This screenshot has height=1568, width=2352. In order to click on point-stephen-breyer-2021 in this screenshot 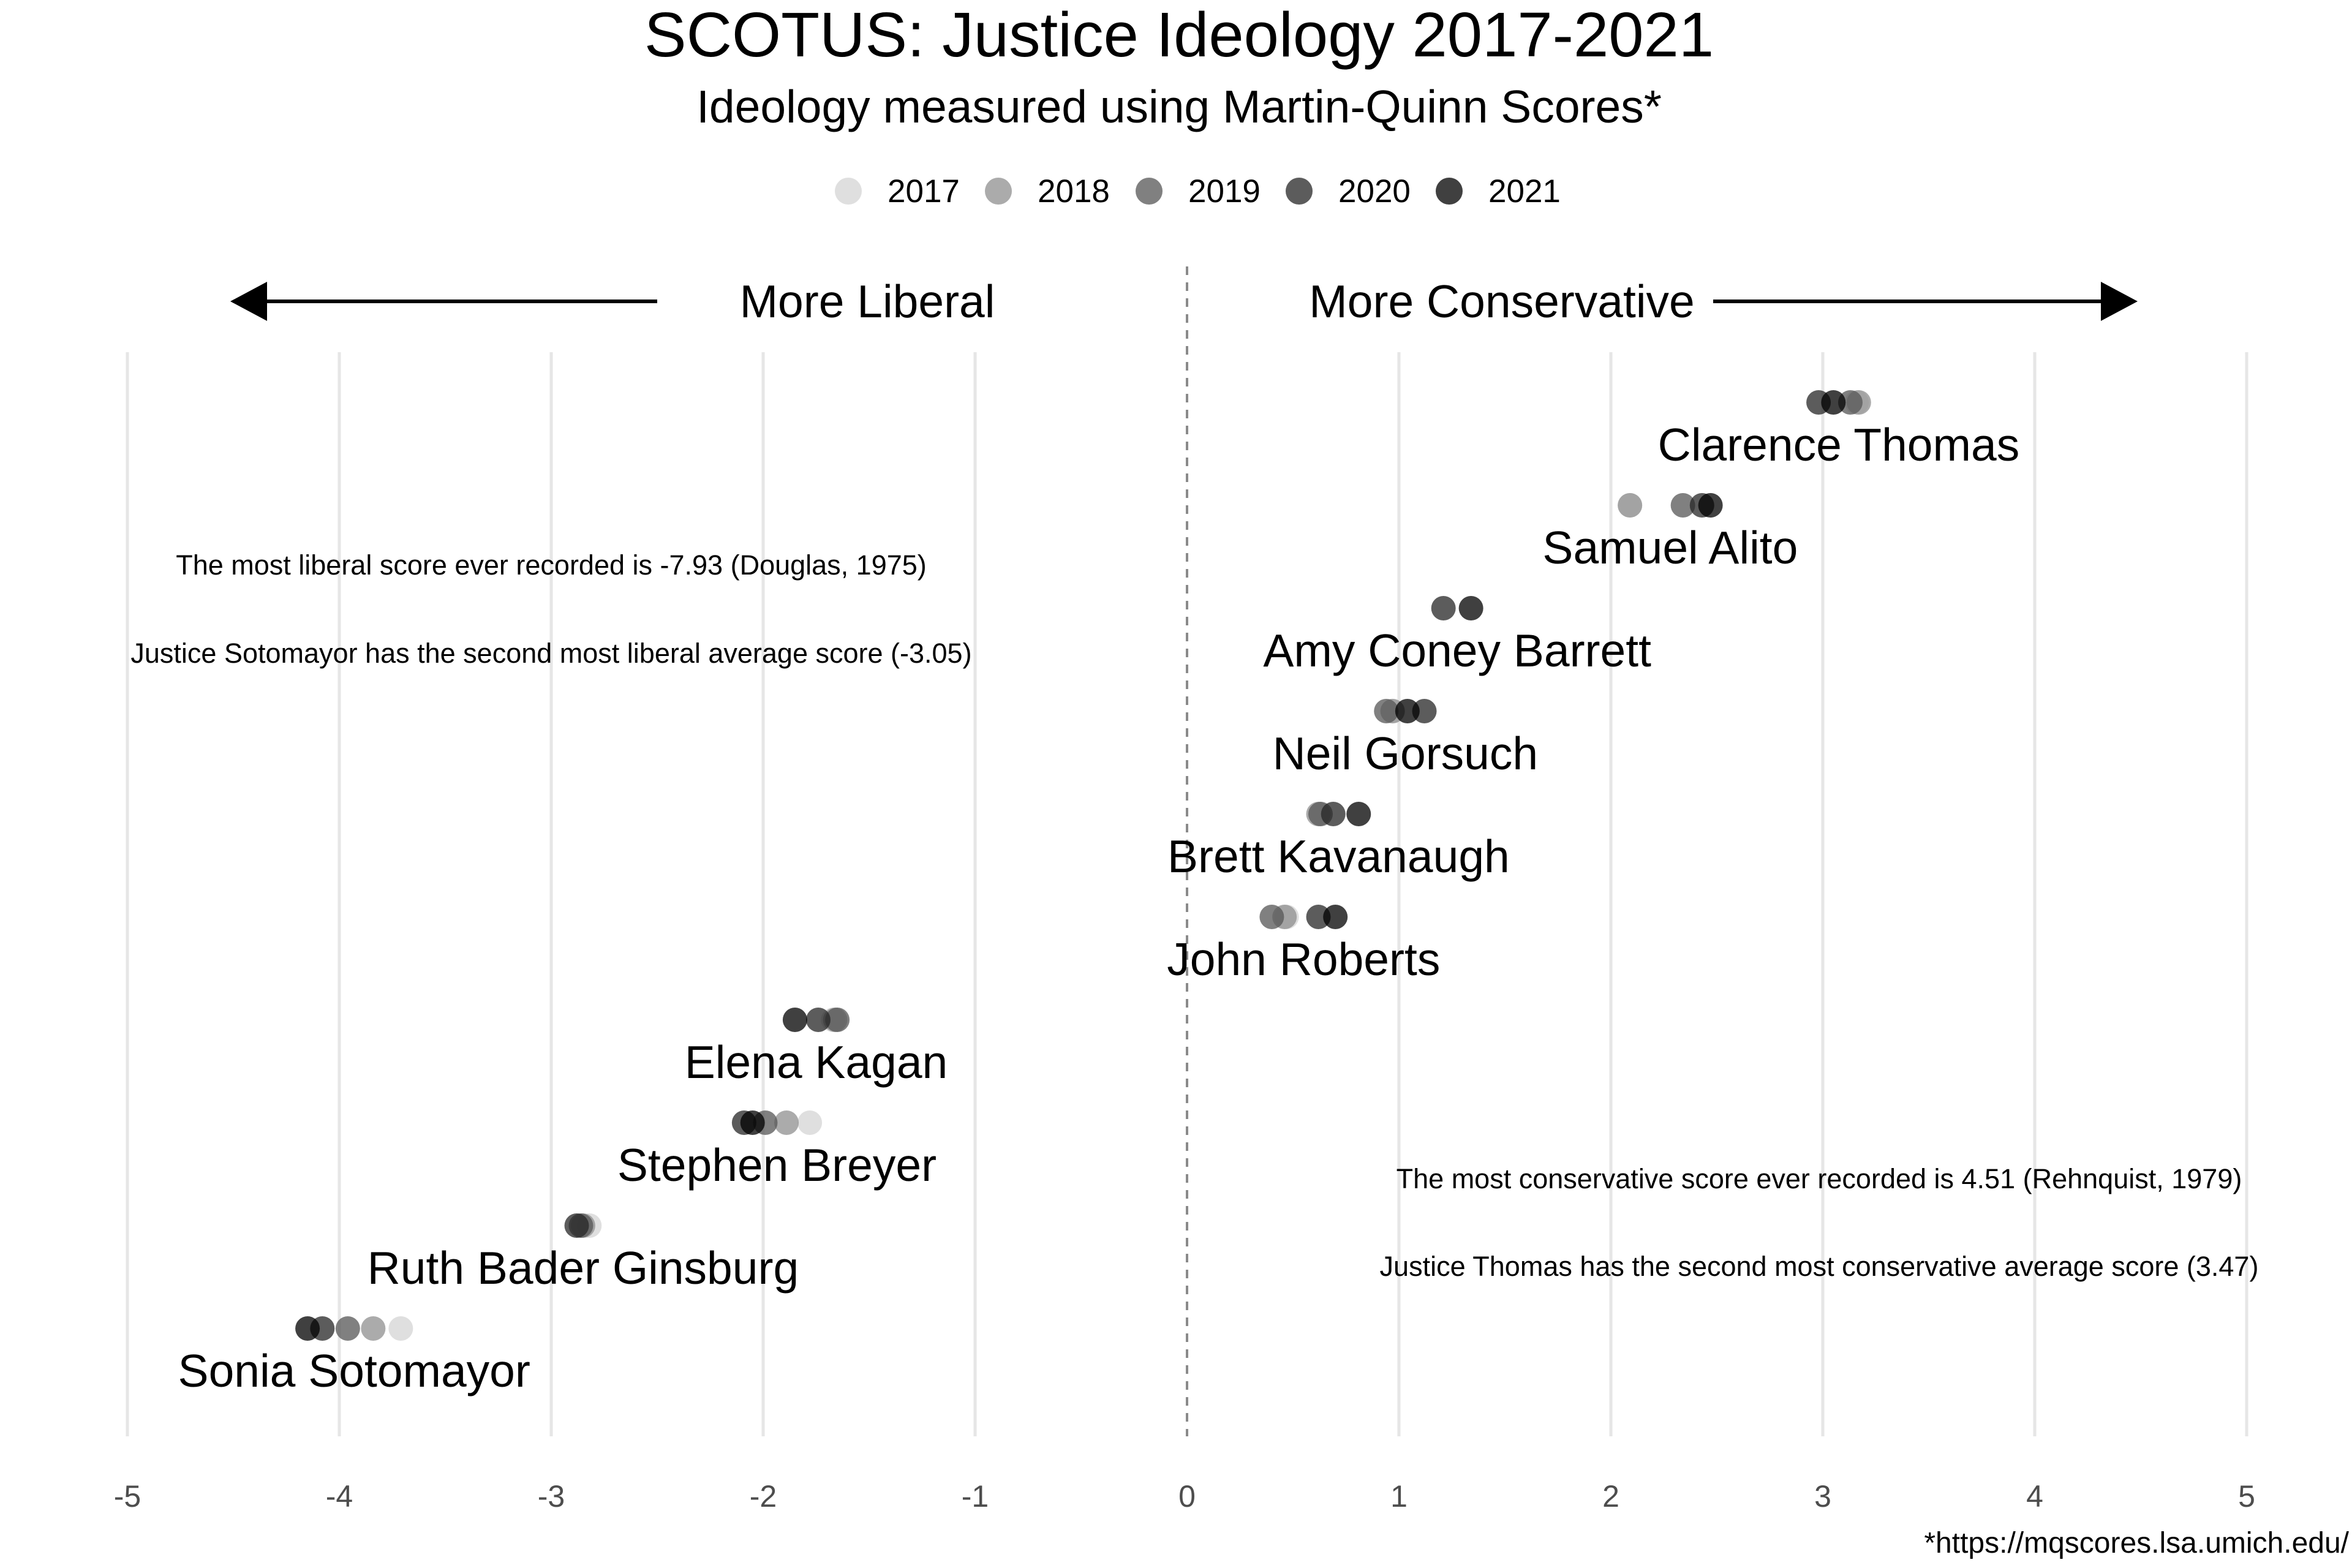, I will do `click(753, 1123)`.